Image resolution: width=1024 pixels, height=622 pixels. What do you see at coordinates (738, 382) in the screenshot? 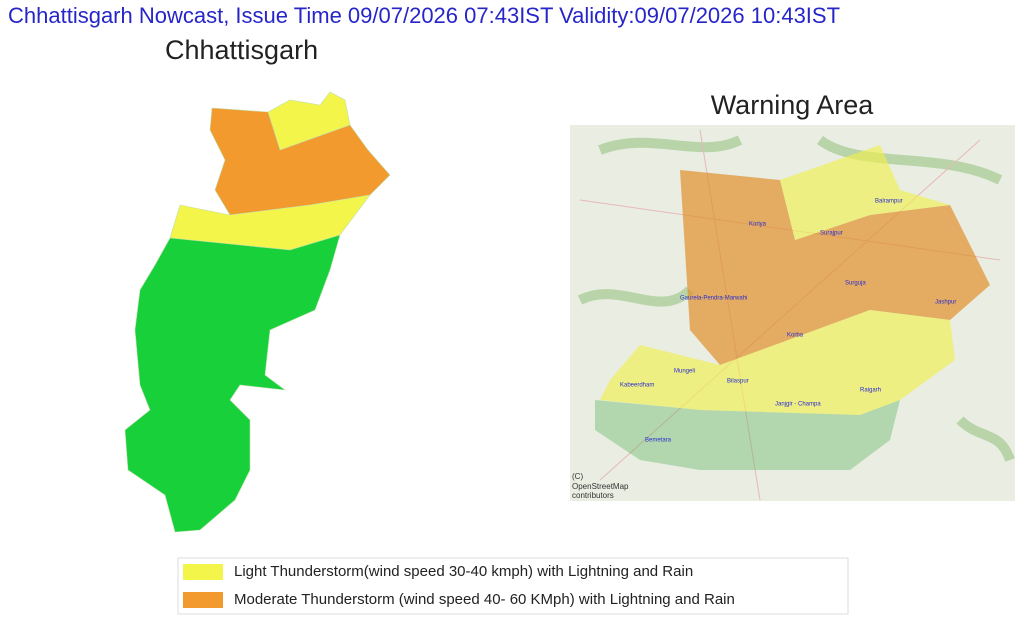
I see `place-label: Bilaspur` at bounding box center [738, 382].